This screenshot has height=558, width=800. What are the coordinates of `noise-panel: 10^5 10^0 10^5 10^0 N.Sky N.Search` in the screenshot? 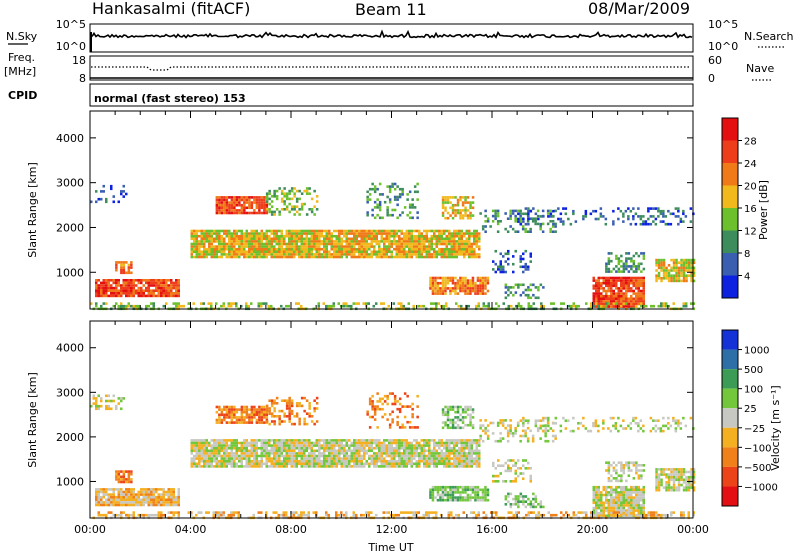 It's located at (400, 35).